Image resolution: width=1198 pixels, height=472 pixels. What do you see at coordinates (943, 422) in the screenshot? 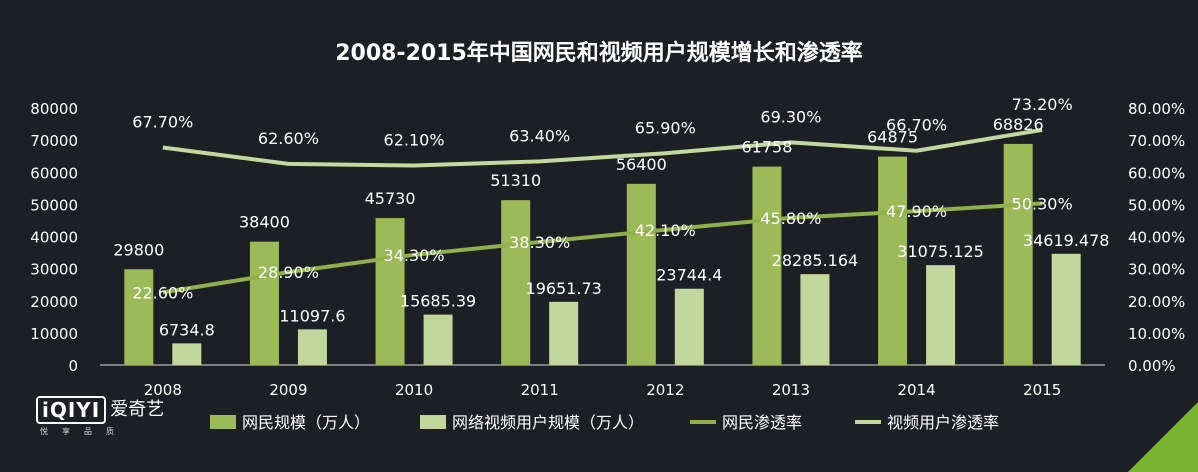
I see `legend-label: 视频用户渗透率` at bounding box center [943, 422].